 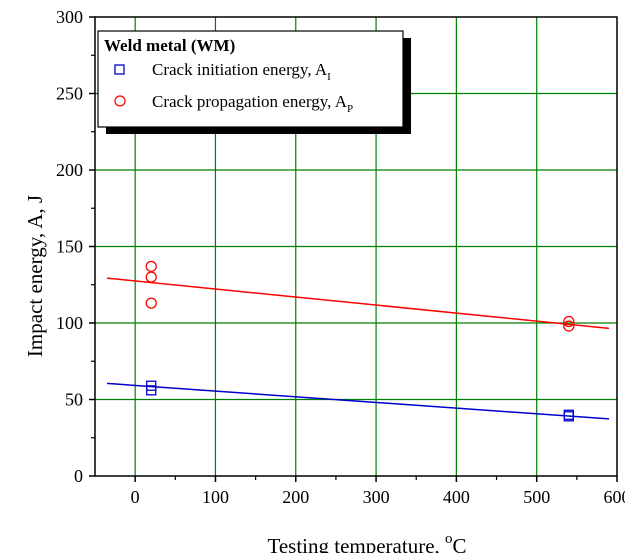 What do you see at coordinates (69, 94) in the screenshot?
I see `y-tick-label: 250` at bounding box center [69, 94].